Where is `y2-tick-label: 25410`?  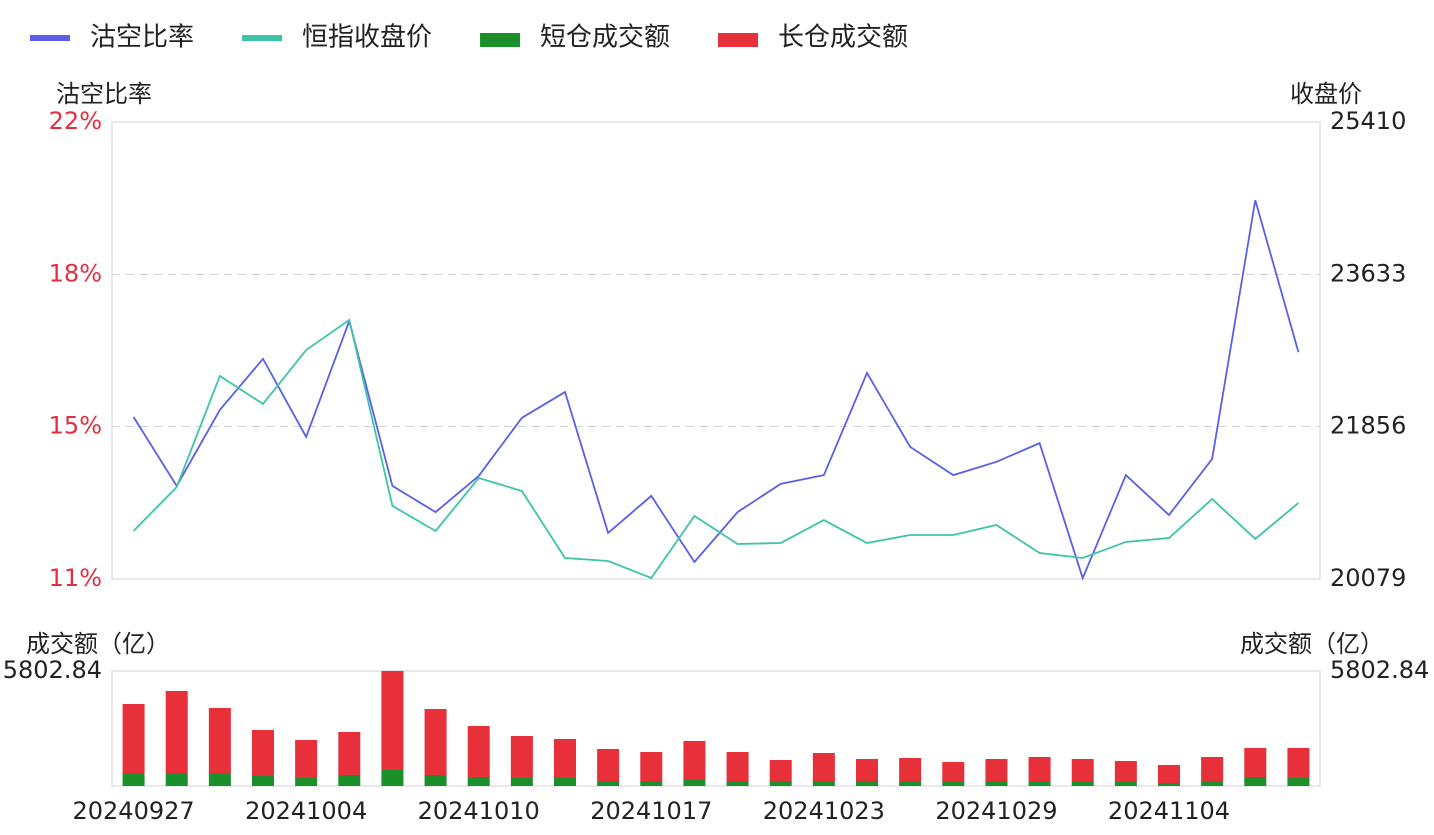 y2-tick-label: 25410 is located at coordinates (1368, 121).